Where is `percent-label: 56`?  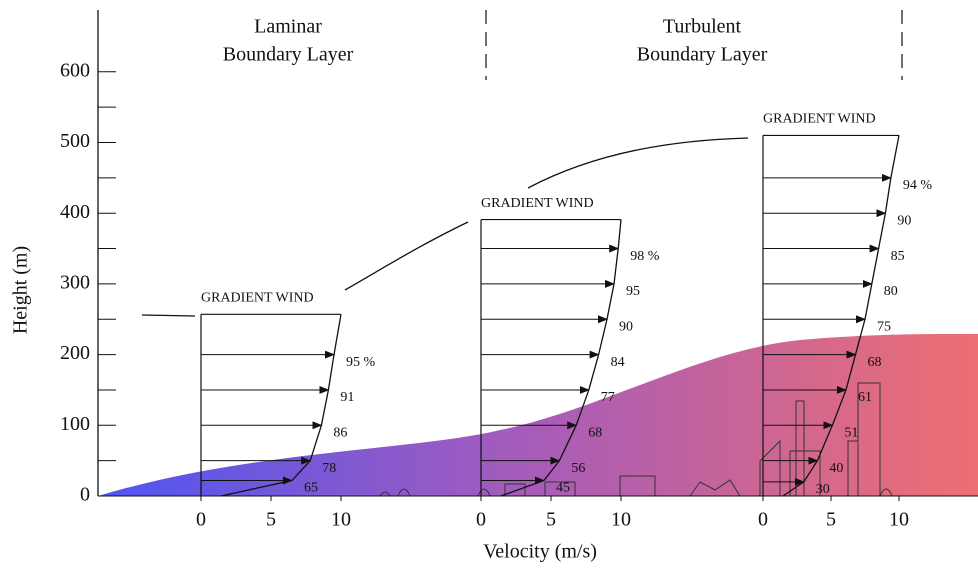
percent-label: 56 is located at coordinates (578, 468).